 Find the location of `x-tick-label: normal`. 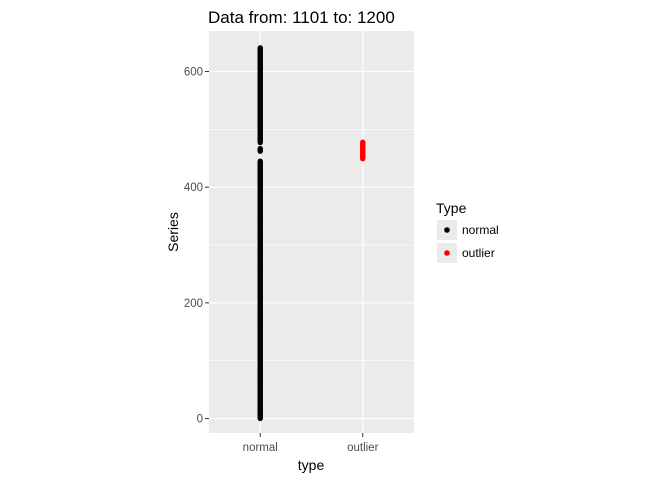

x-tick-label: normal is located at coordinates (260, 448).